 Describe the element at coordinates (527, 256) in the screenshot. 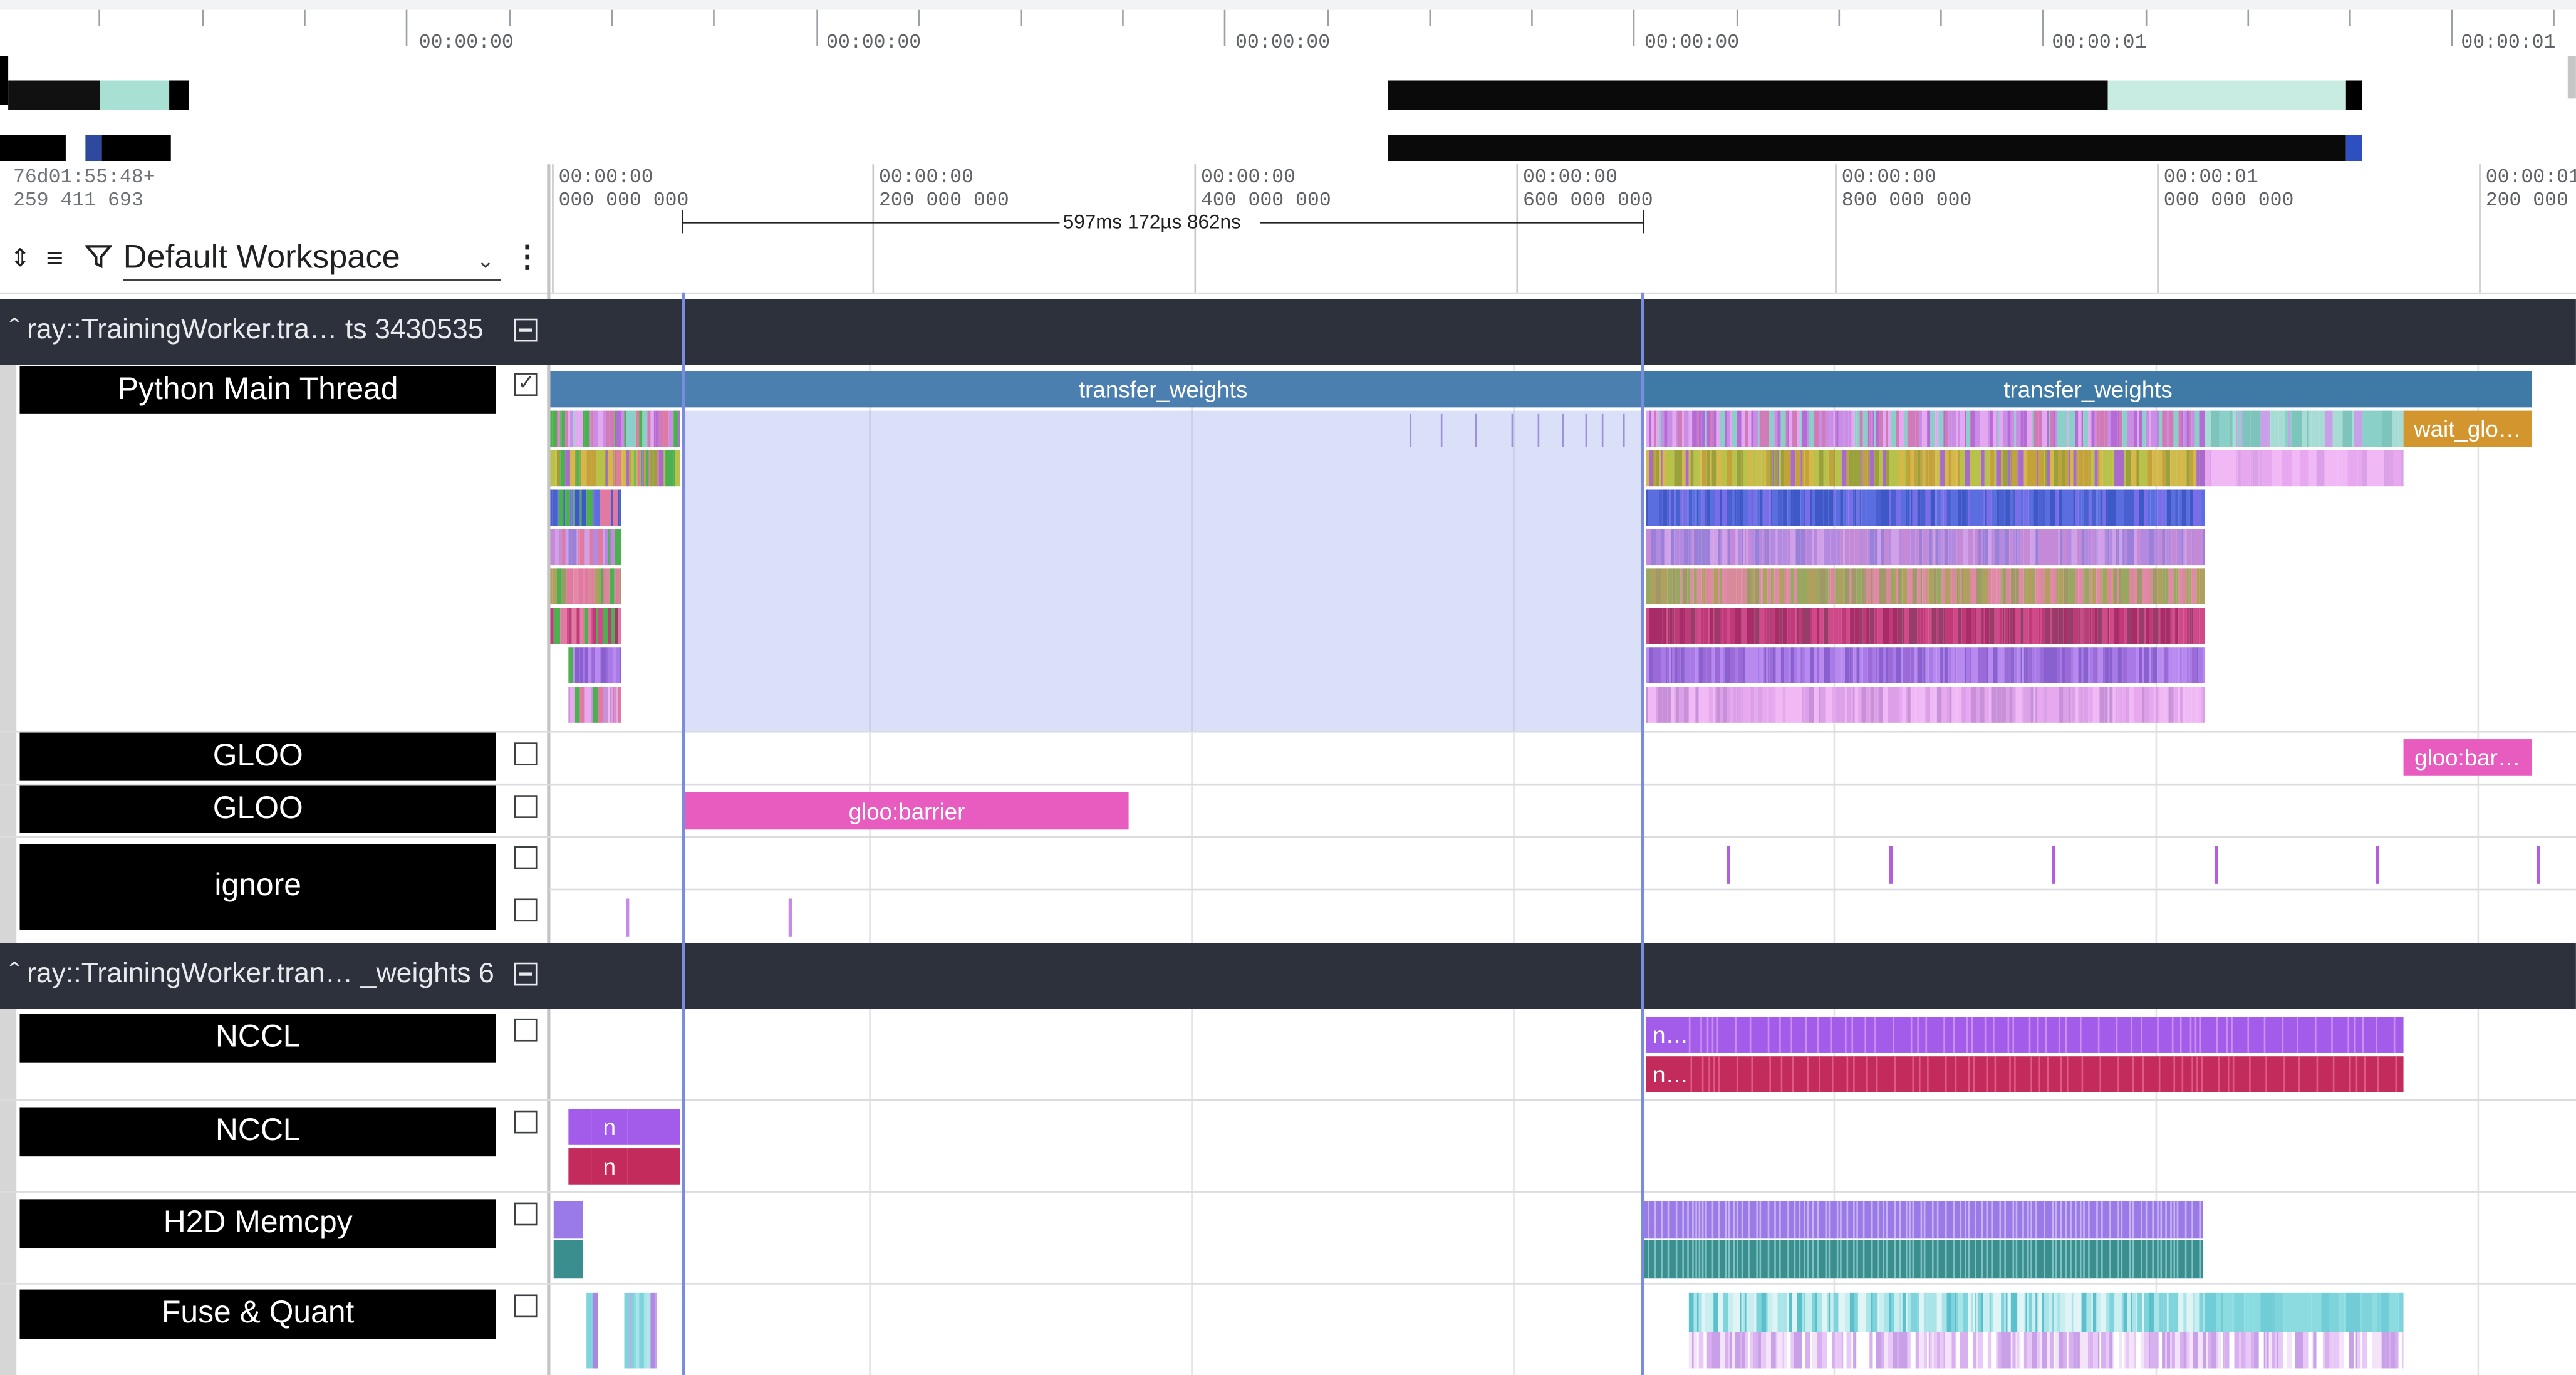

I see `more-options-icon: ⋮` at that location.